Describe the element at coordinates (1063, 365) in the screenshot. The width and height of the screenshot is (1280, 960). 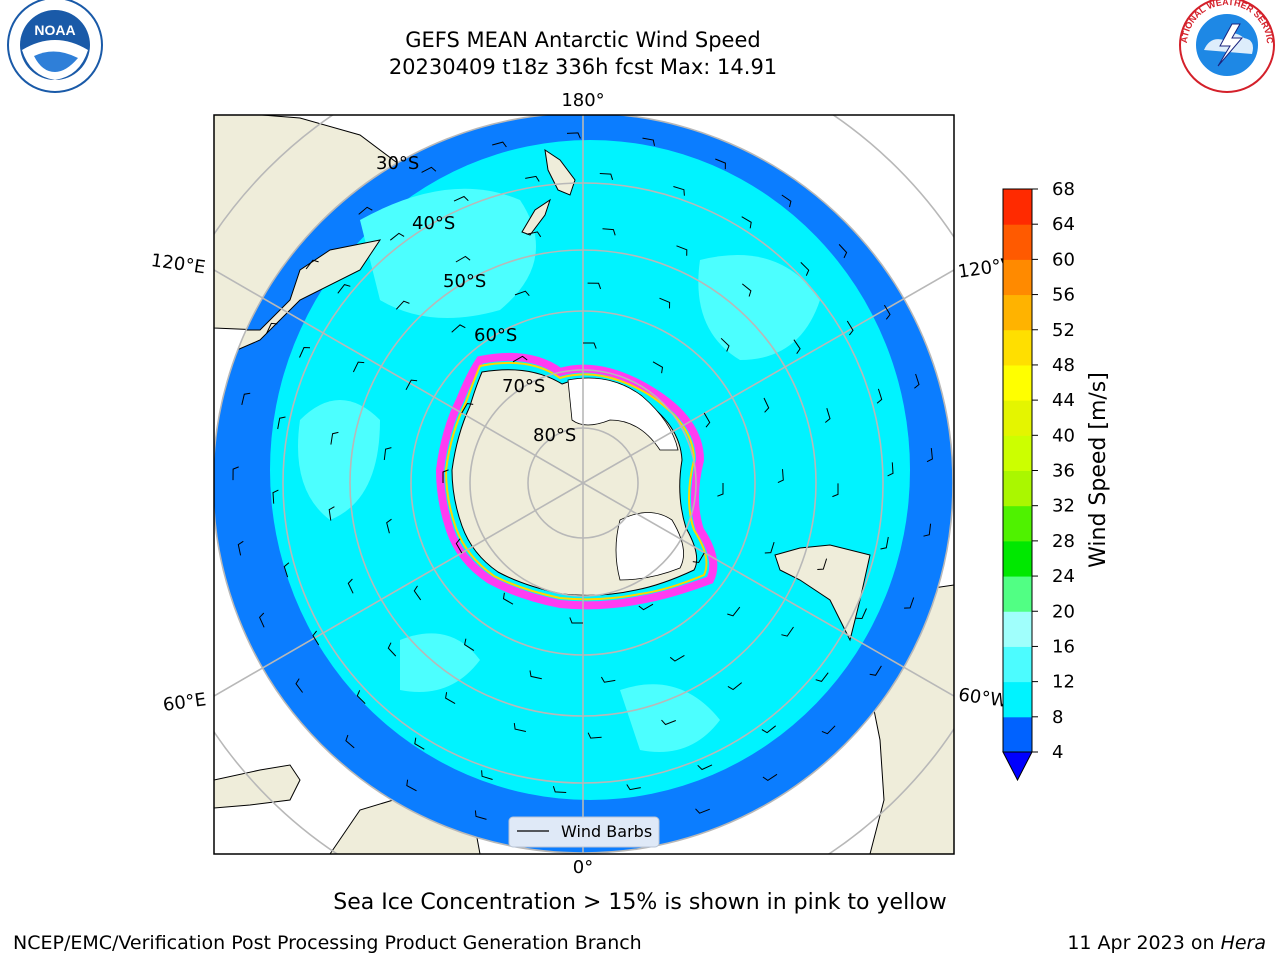
I see `colorbar-tick-label: 48` at that location.